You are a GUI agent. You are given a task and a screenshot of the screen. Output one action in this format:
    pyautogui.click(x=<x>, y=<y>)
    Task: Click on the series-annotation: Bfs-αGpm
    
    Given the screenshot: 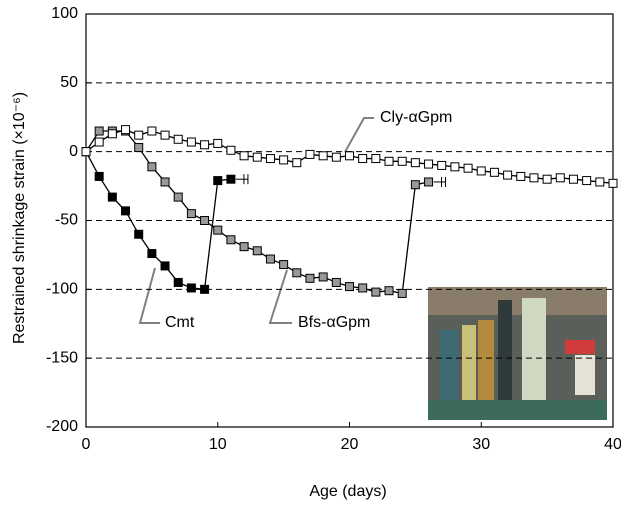 What is the action you would take?
    pyautogui.click(x=334, y=322)
    